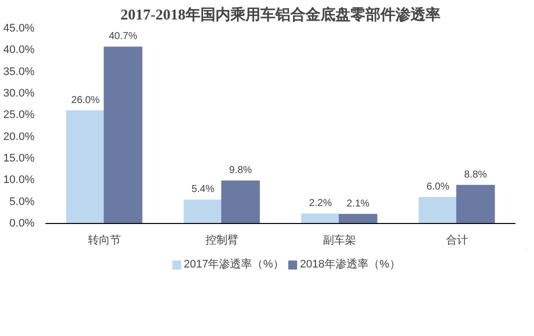  What do you see at coordinates (19, 50) in the screenshot?
I see `y-tick-label: 40.0%` at bounding box center [19, 50].